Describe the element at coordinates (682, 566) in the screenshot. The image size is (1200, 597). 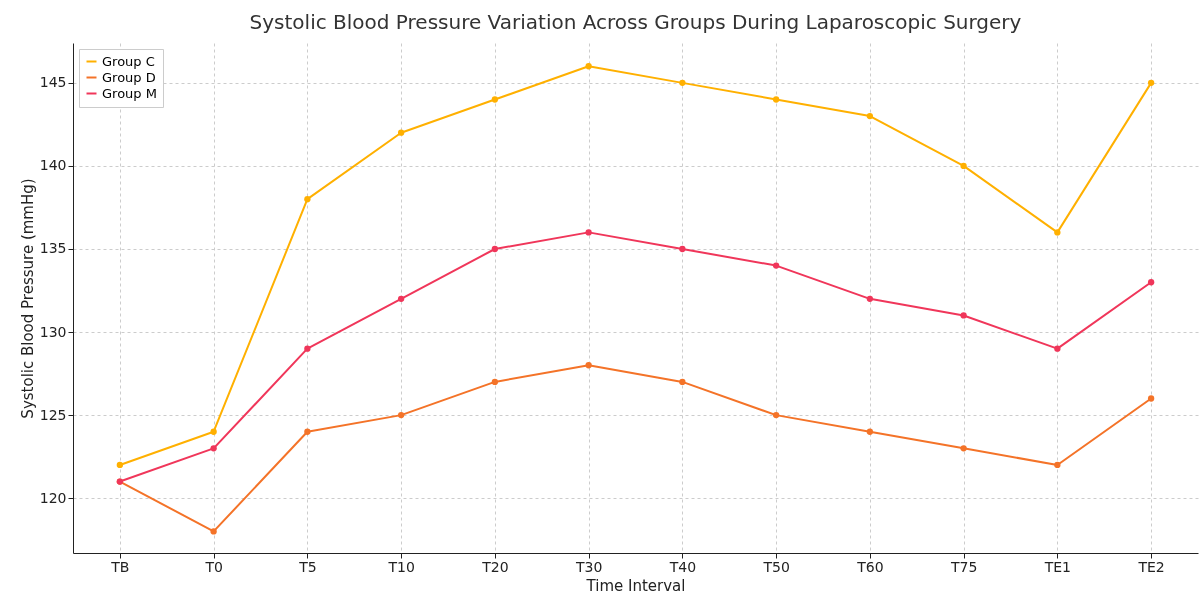
I see `x-tick-label: T40` at that location.